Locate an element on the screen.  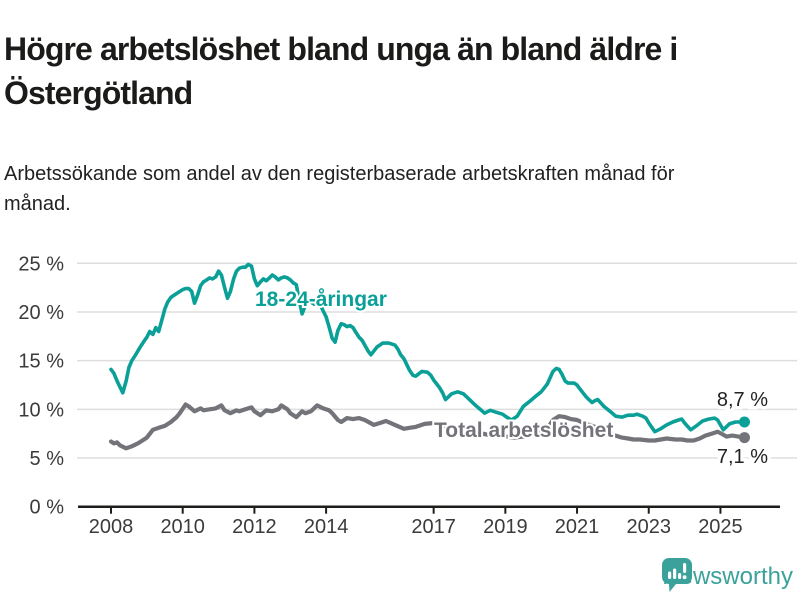
logo-bubble is located at coordinates (677, 575).